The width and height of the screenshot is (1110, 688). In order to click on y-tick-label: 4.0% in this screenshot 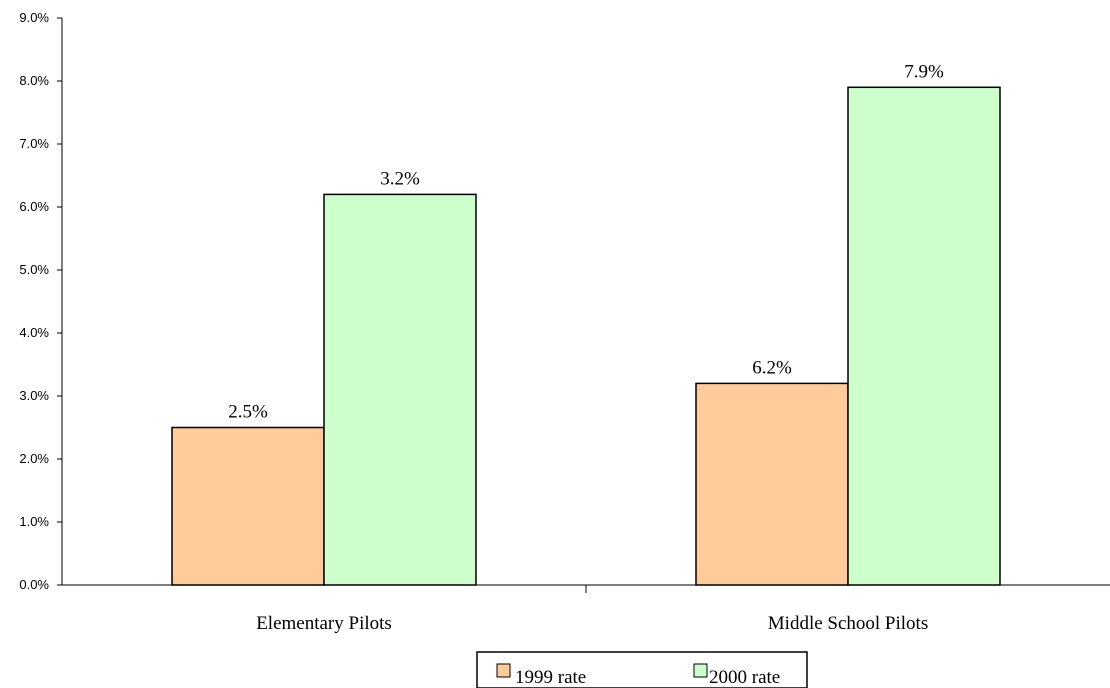, I will do `click(34, 332)`.